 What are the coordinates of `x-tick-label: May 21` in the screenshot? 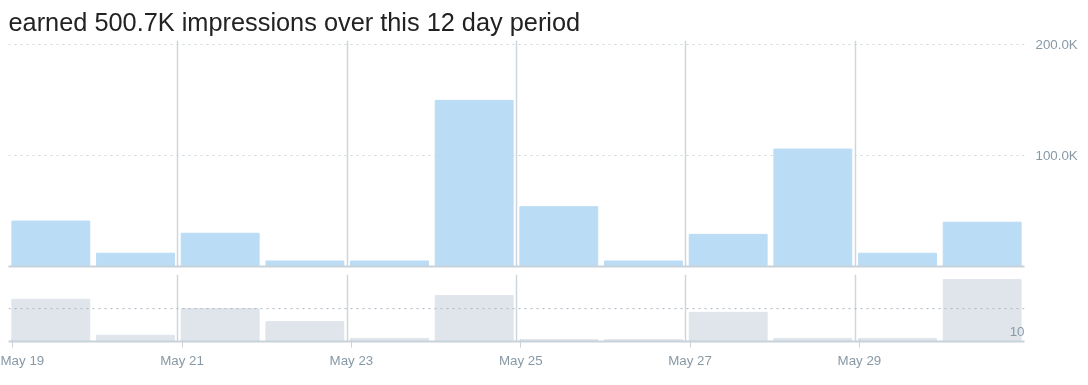 It's located at (182, 360).